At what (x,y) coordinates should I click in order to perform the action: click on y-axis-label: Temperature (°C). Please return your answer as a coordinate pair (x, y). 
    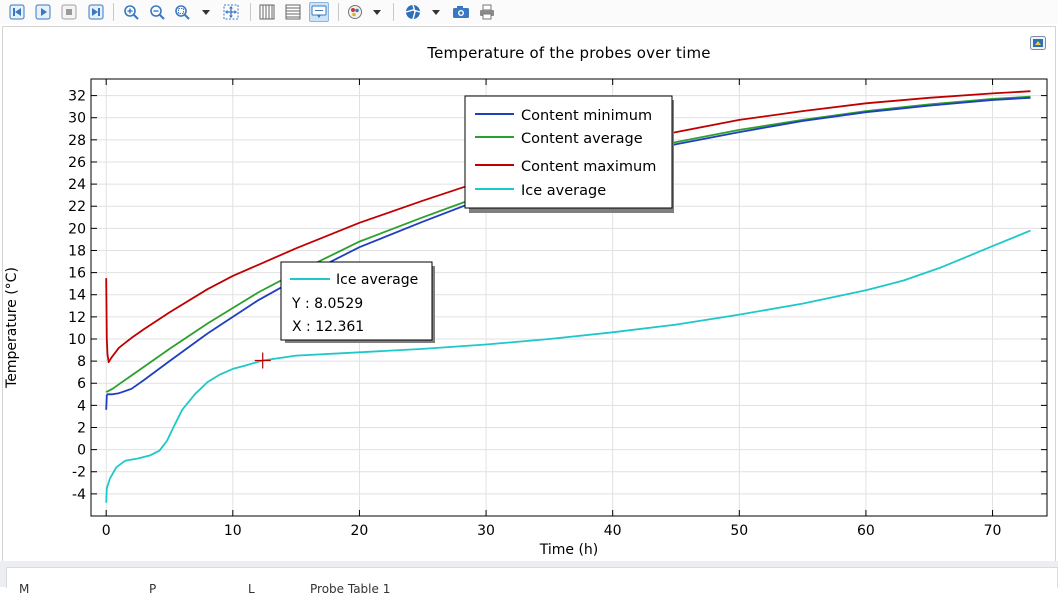
    Looking at the image, I should click on (12, 328).